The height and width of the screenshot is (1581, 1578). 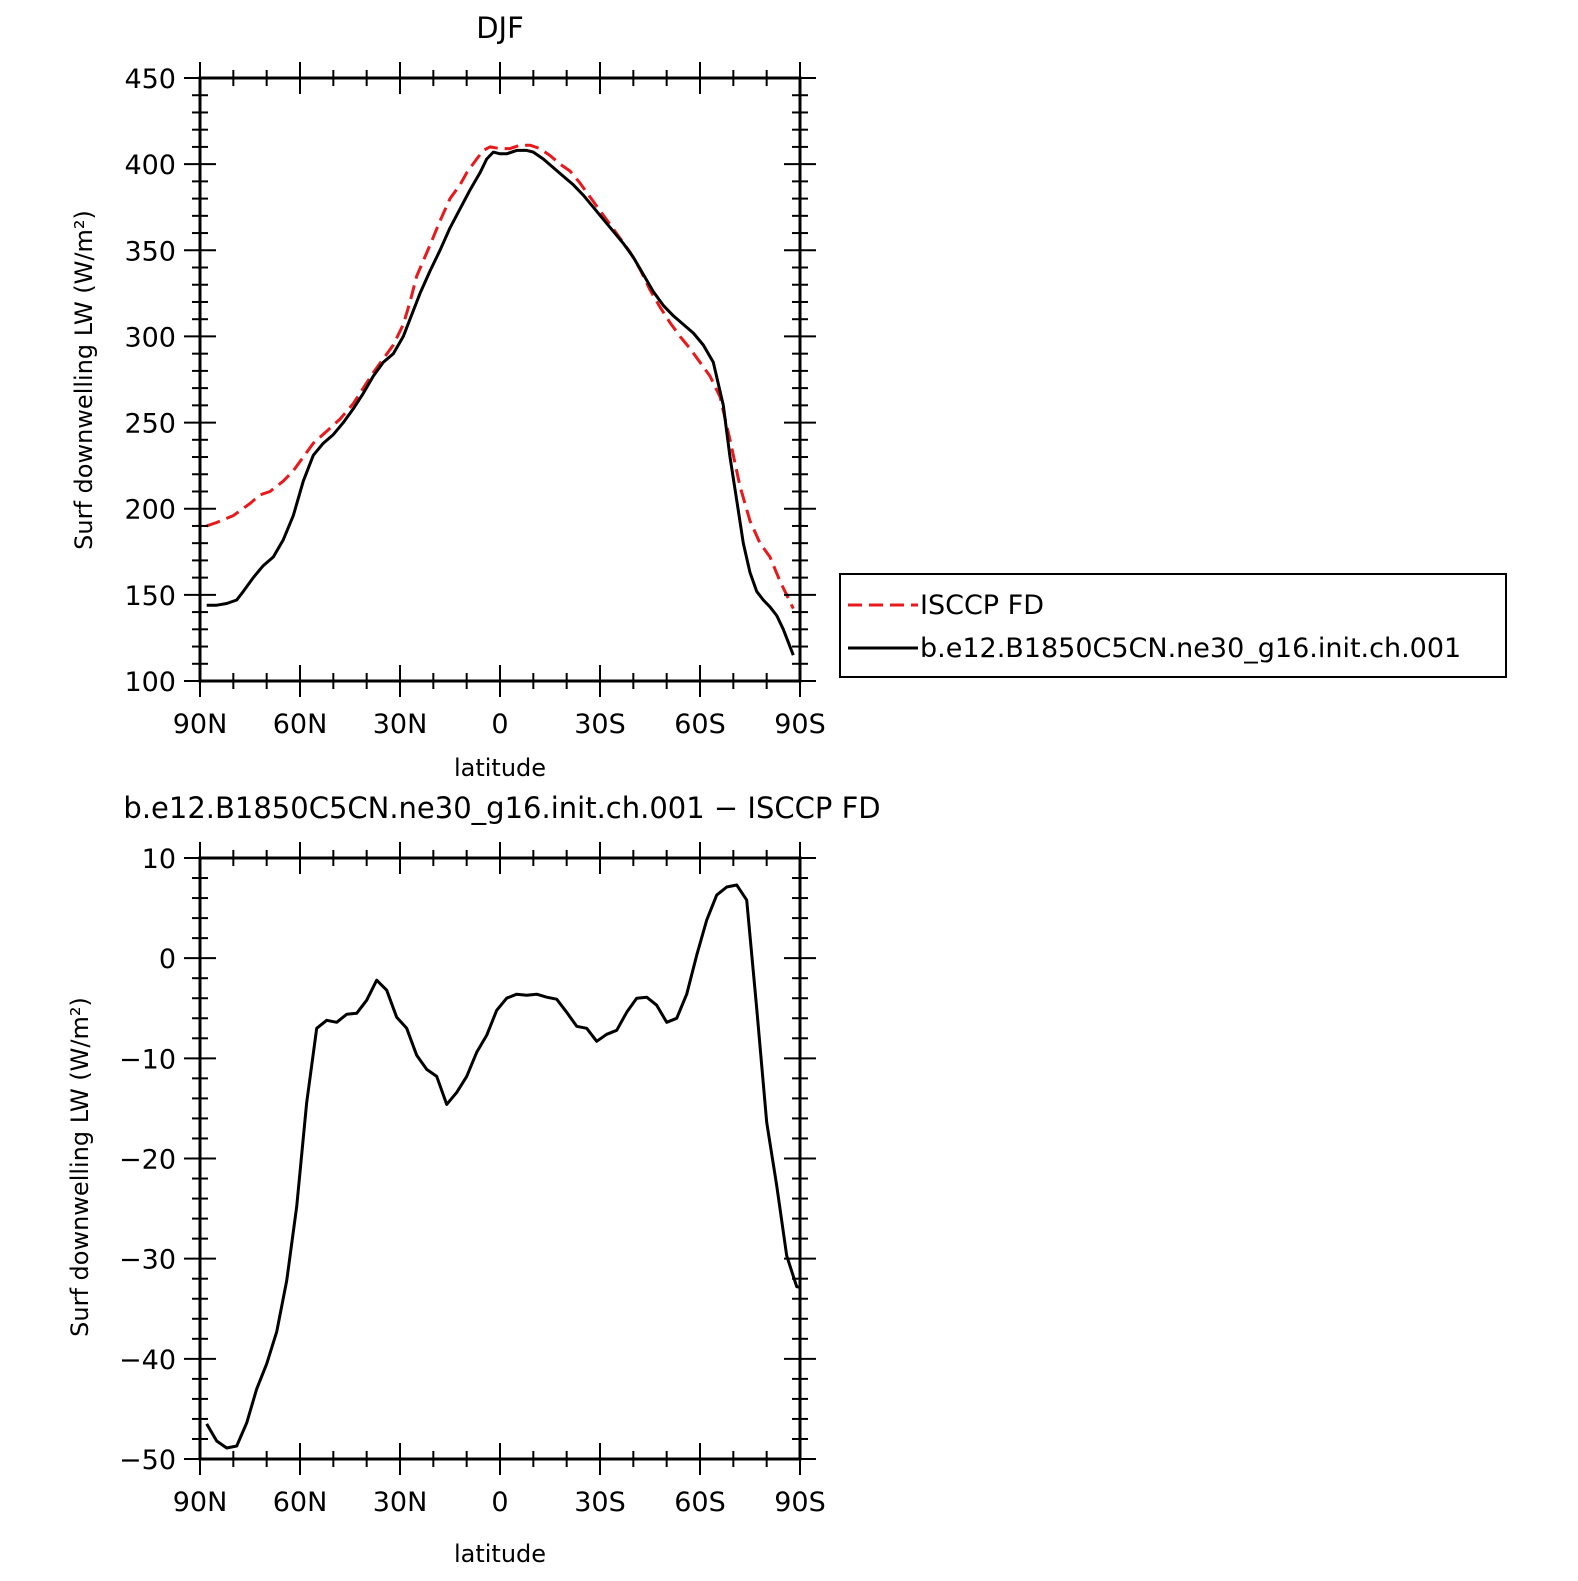 What do you see at coordinates (150, 251) in the screenshot?
I see `top-y-tick-label: 350` at bounding box center [150, 251].